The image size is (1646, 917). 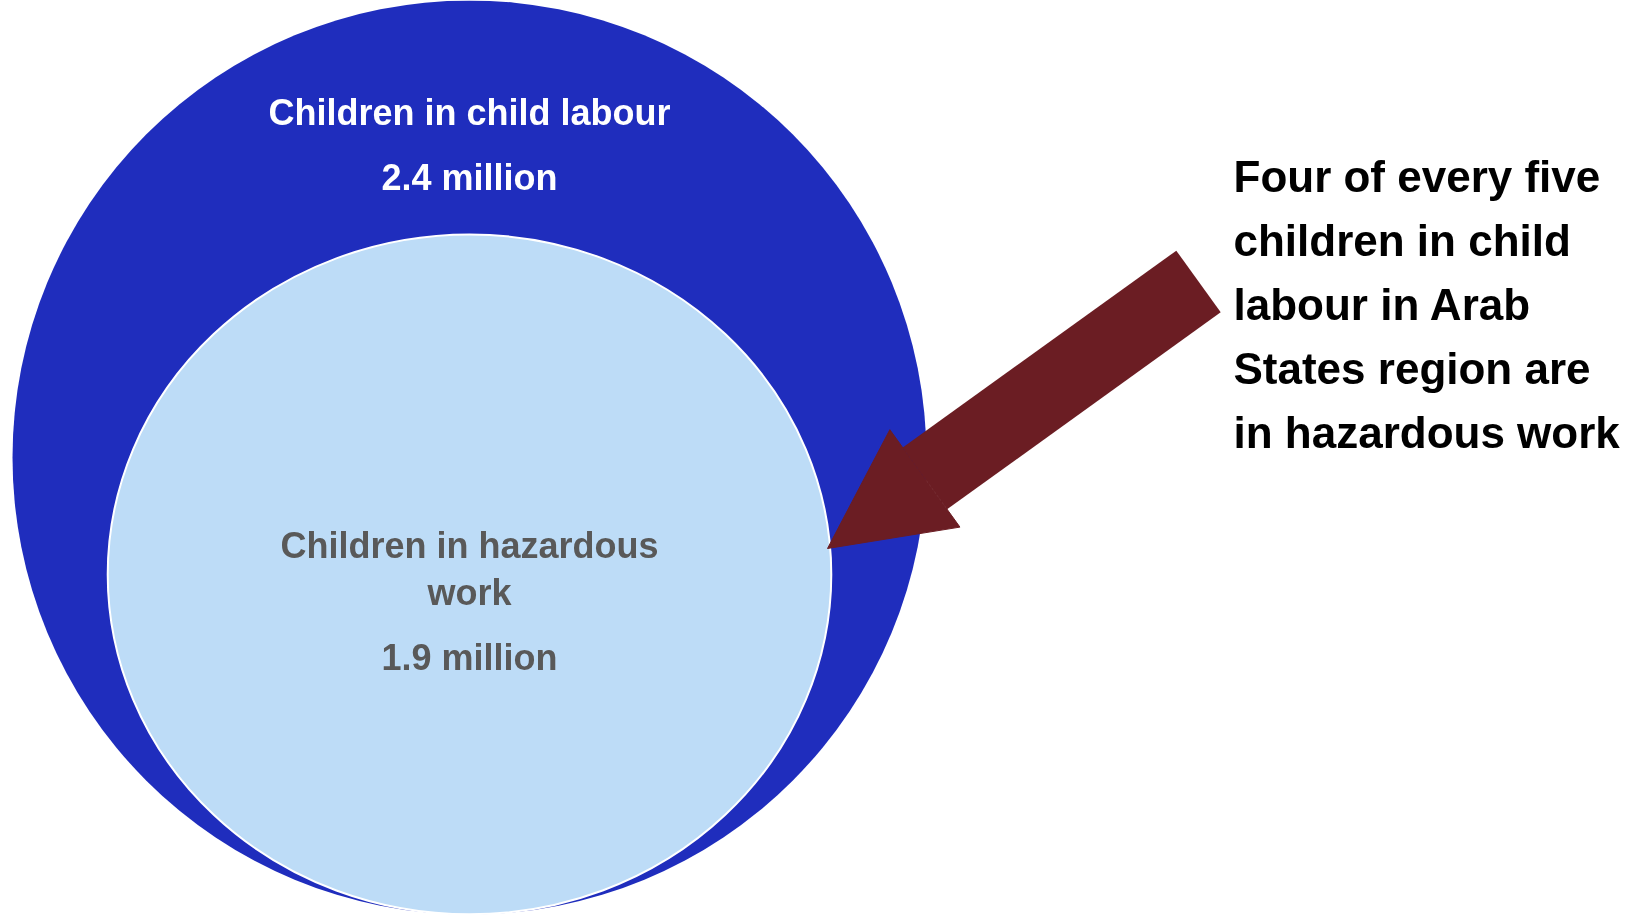 What do you see at coordinates (469, 113) in the screenshot?
I see `category-label: Children in child labour` at bounding box center [469, 113].